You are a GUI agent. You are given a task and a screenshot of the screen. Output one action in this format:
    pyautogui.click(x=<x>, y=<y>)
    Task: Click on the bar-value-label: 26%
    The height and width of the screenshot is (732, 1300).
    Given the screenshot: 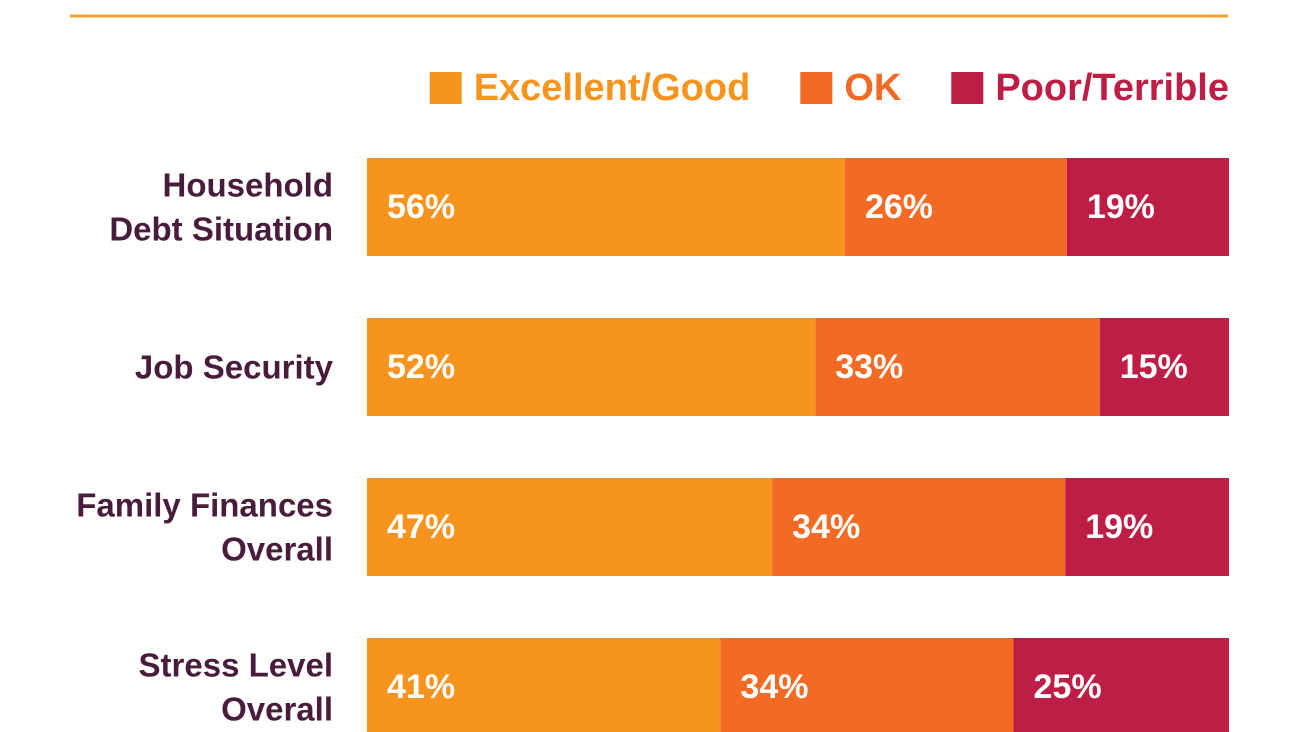 What is the action you would take?
    pyautogui.click(x=899, y=207)
    